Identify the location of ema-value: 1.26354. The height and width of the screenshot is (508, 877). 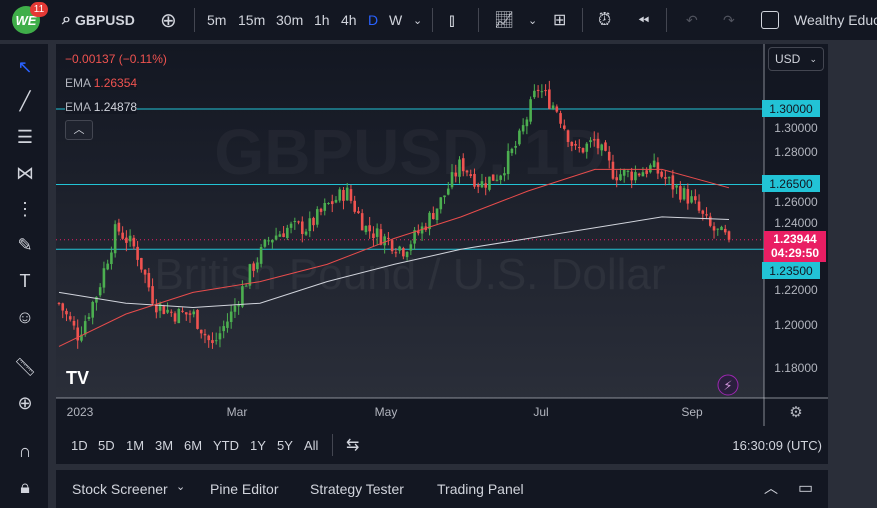
(115, 83).